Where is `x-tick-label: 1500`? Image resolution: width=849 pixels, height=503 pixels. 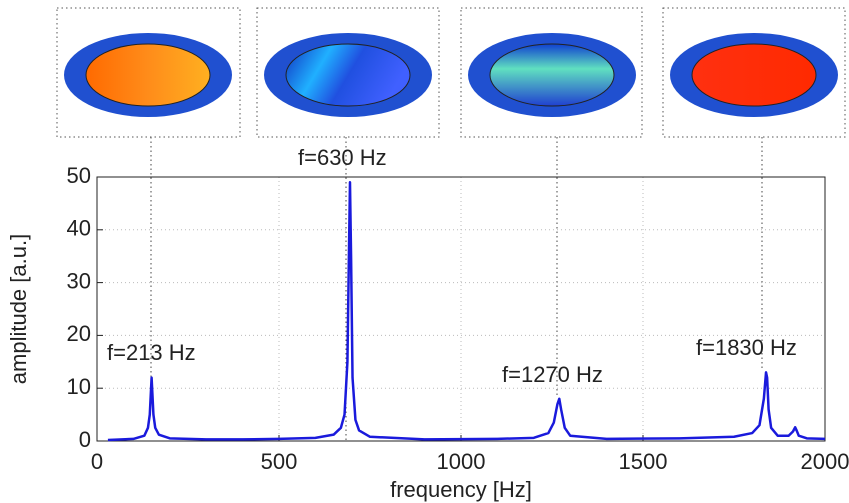
x-tick-label: 1500 is located at coordinates (643, 461).